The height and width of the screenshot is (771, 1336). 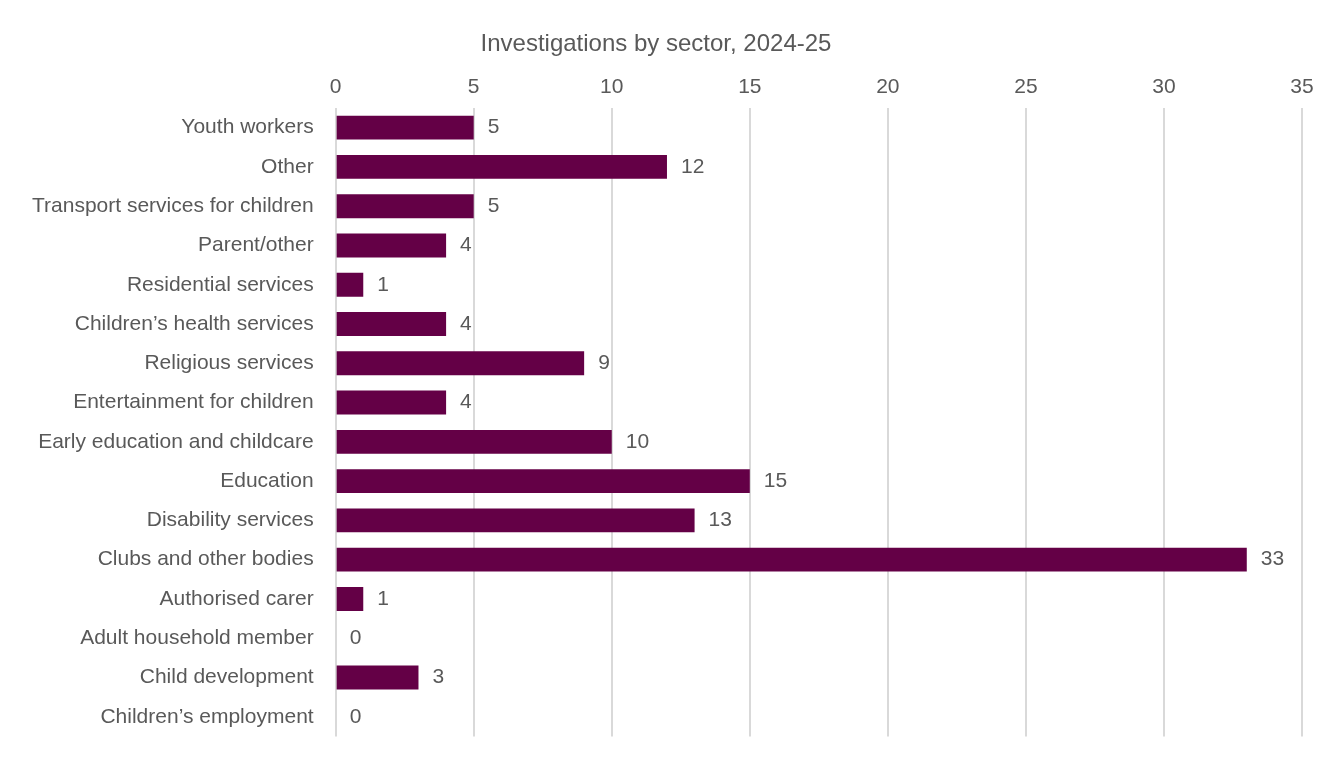 What do you see at coordinates (438, 676) in the screenshot?
I see `data-label: 3` at bounding box center [438, 676].